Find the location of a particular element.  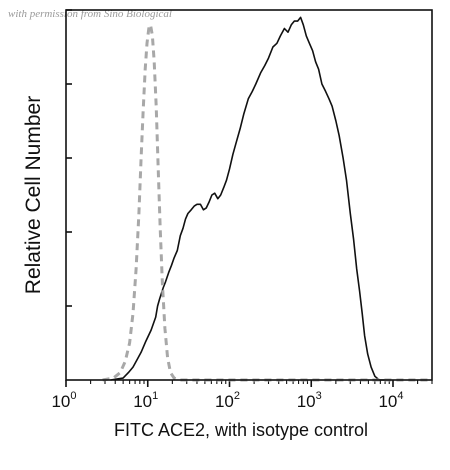

x-tick-label: 10² is located at coordinates (227, 400).